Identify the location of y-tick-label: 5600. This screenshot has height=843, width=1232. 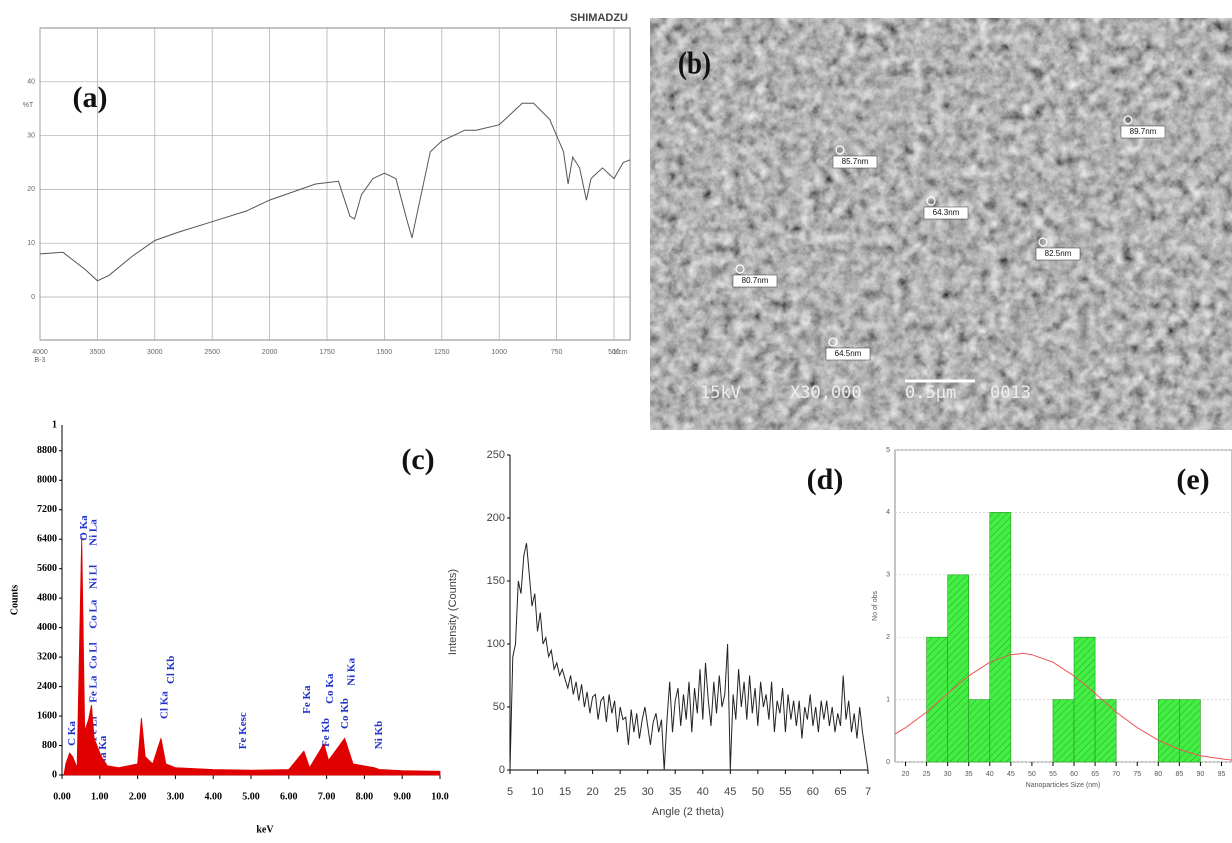
(47, 568).